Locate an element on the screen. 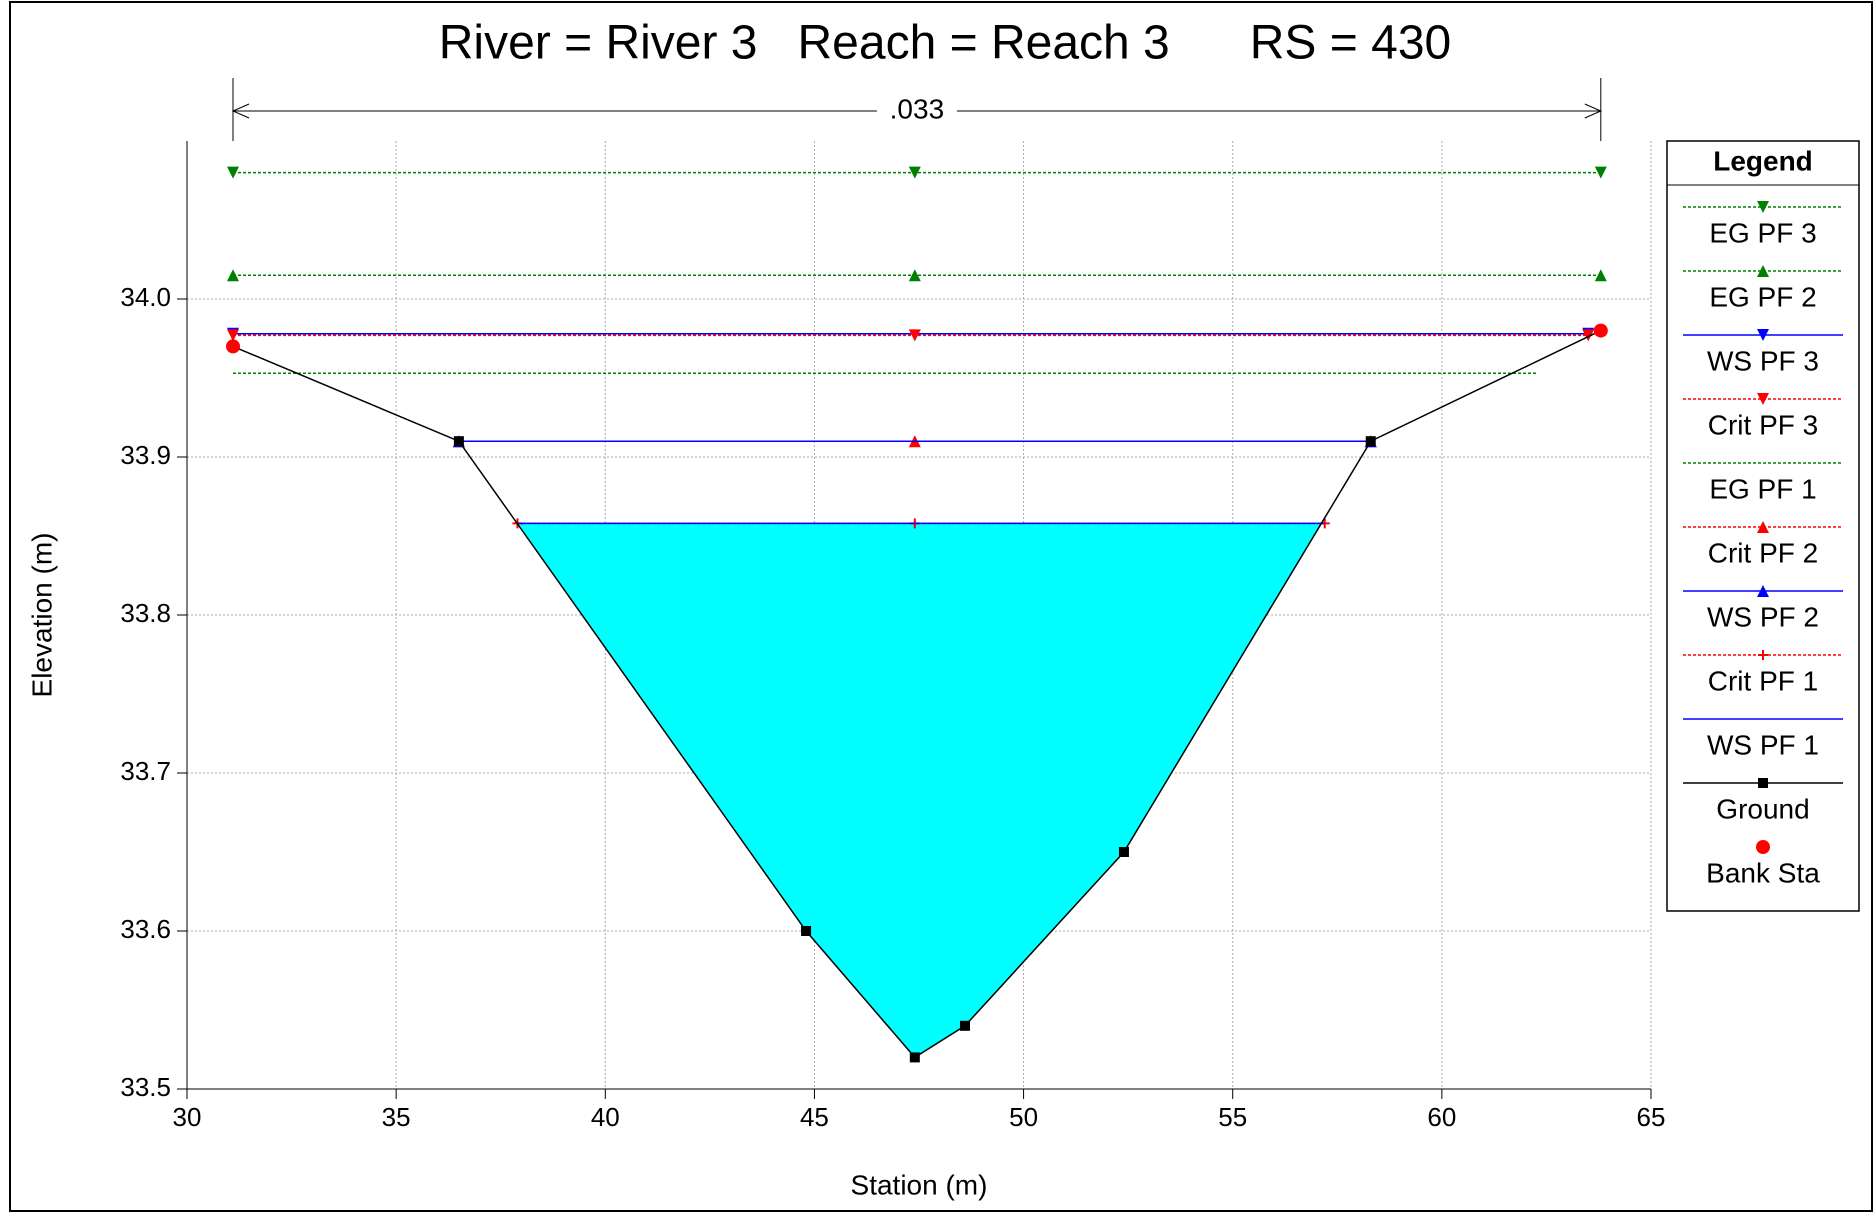  y-tick-label: 33.9 is located at coordinates (145, 455).